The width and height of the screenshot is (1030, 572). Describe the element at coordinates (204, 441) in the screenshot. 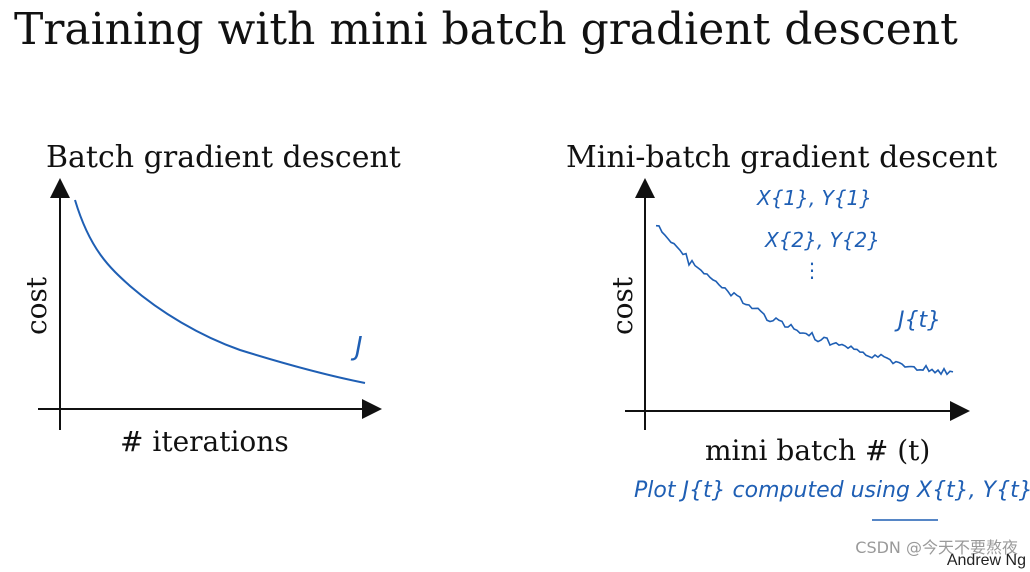

I see `left-x-axis-label: # iterations` at that location.